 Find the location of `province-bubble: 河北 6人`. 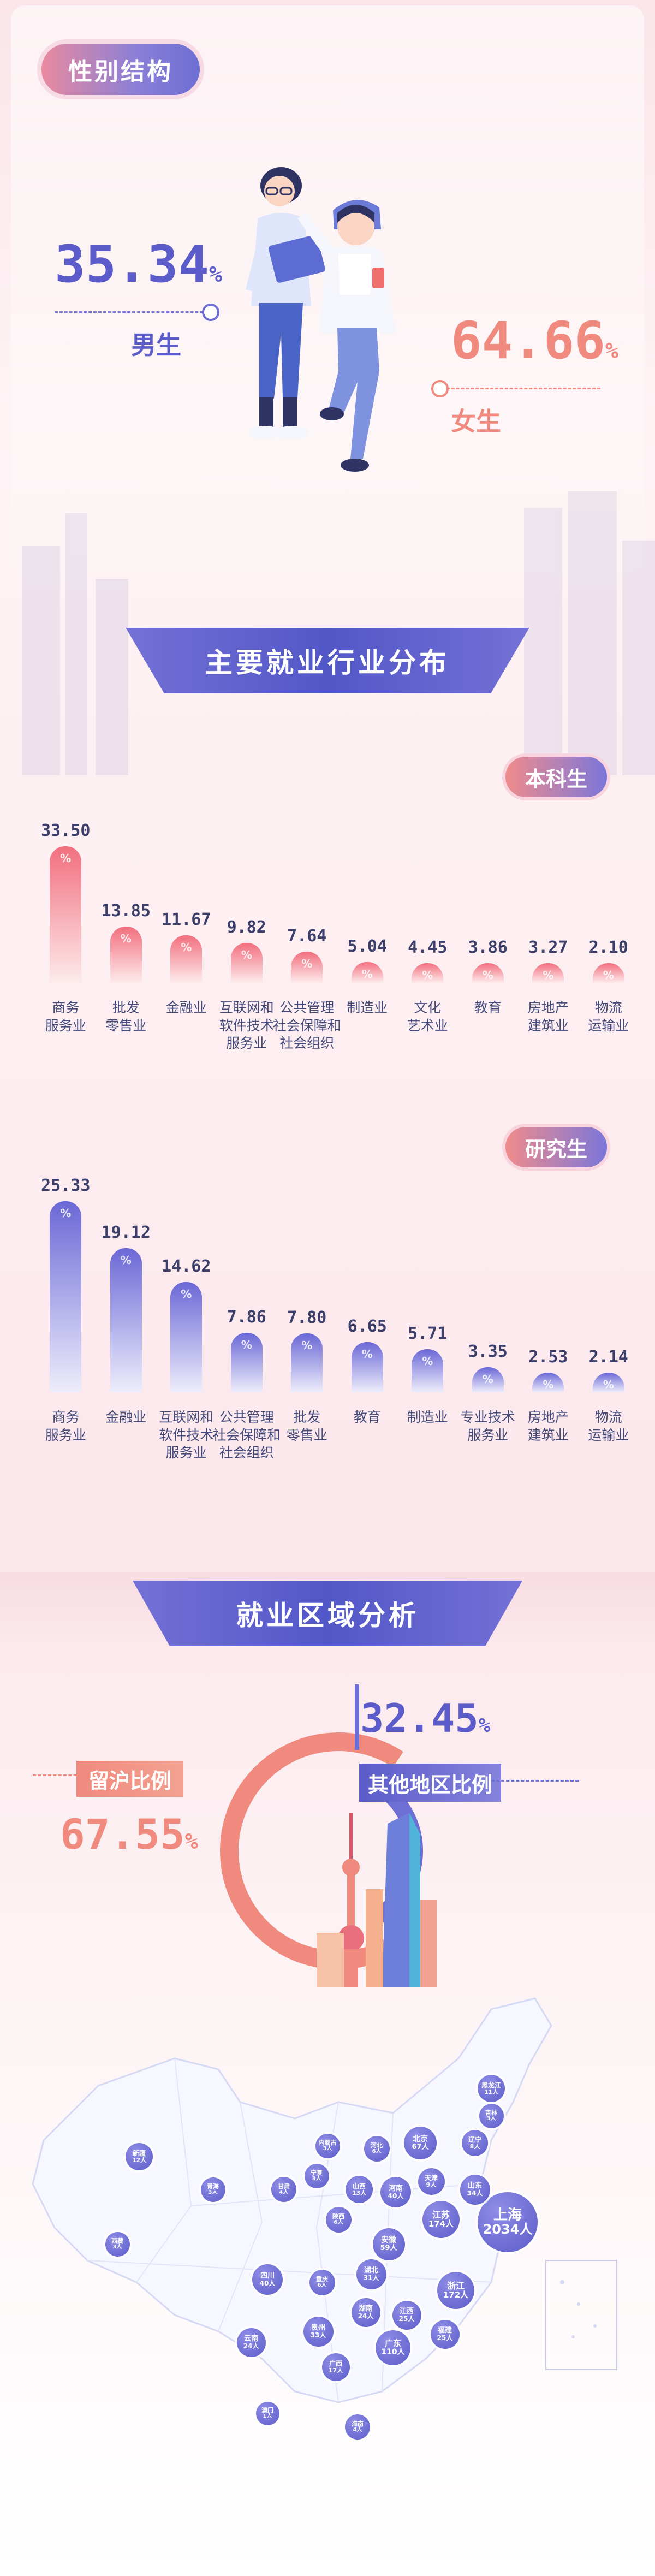

province-bubble: 河北 6人 is located at coordinates (377, 2148).